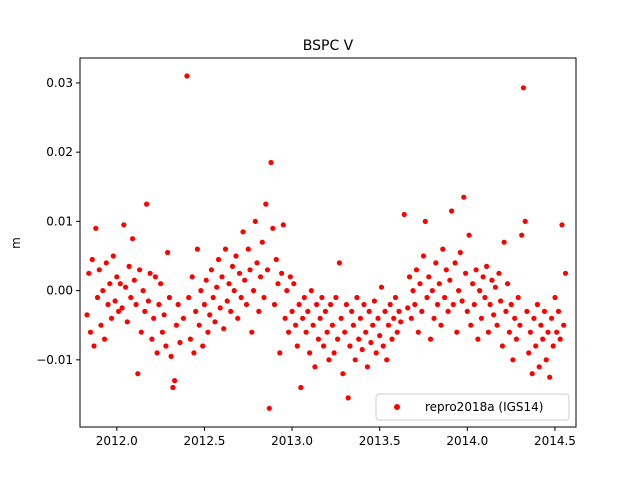 The image size is (640, 484). Describe the element at coordinates (16, 243) in the screenshot. I see `y-axis-label: m` at that location.